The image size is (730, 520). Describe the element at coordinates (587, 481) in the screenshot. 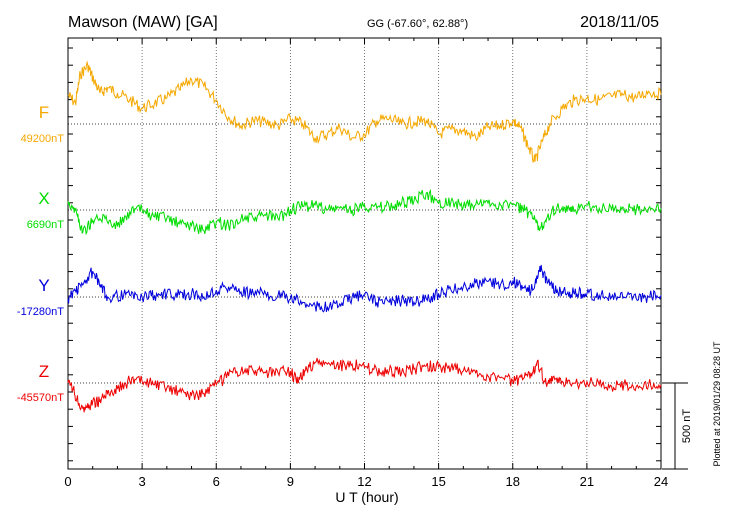

I see `x-tick-label-21: 21` at that location.